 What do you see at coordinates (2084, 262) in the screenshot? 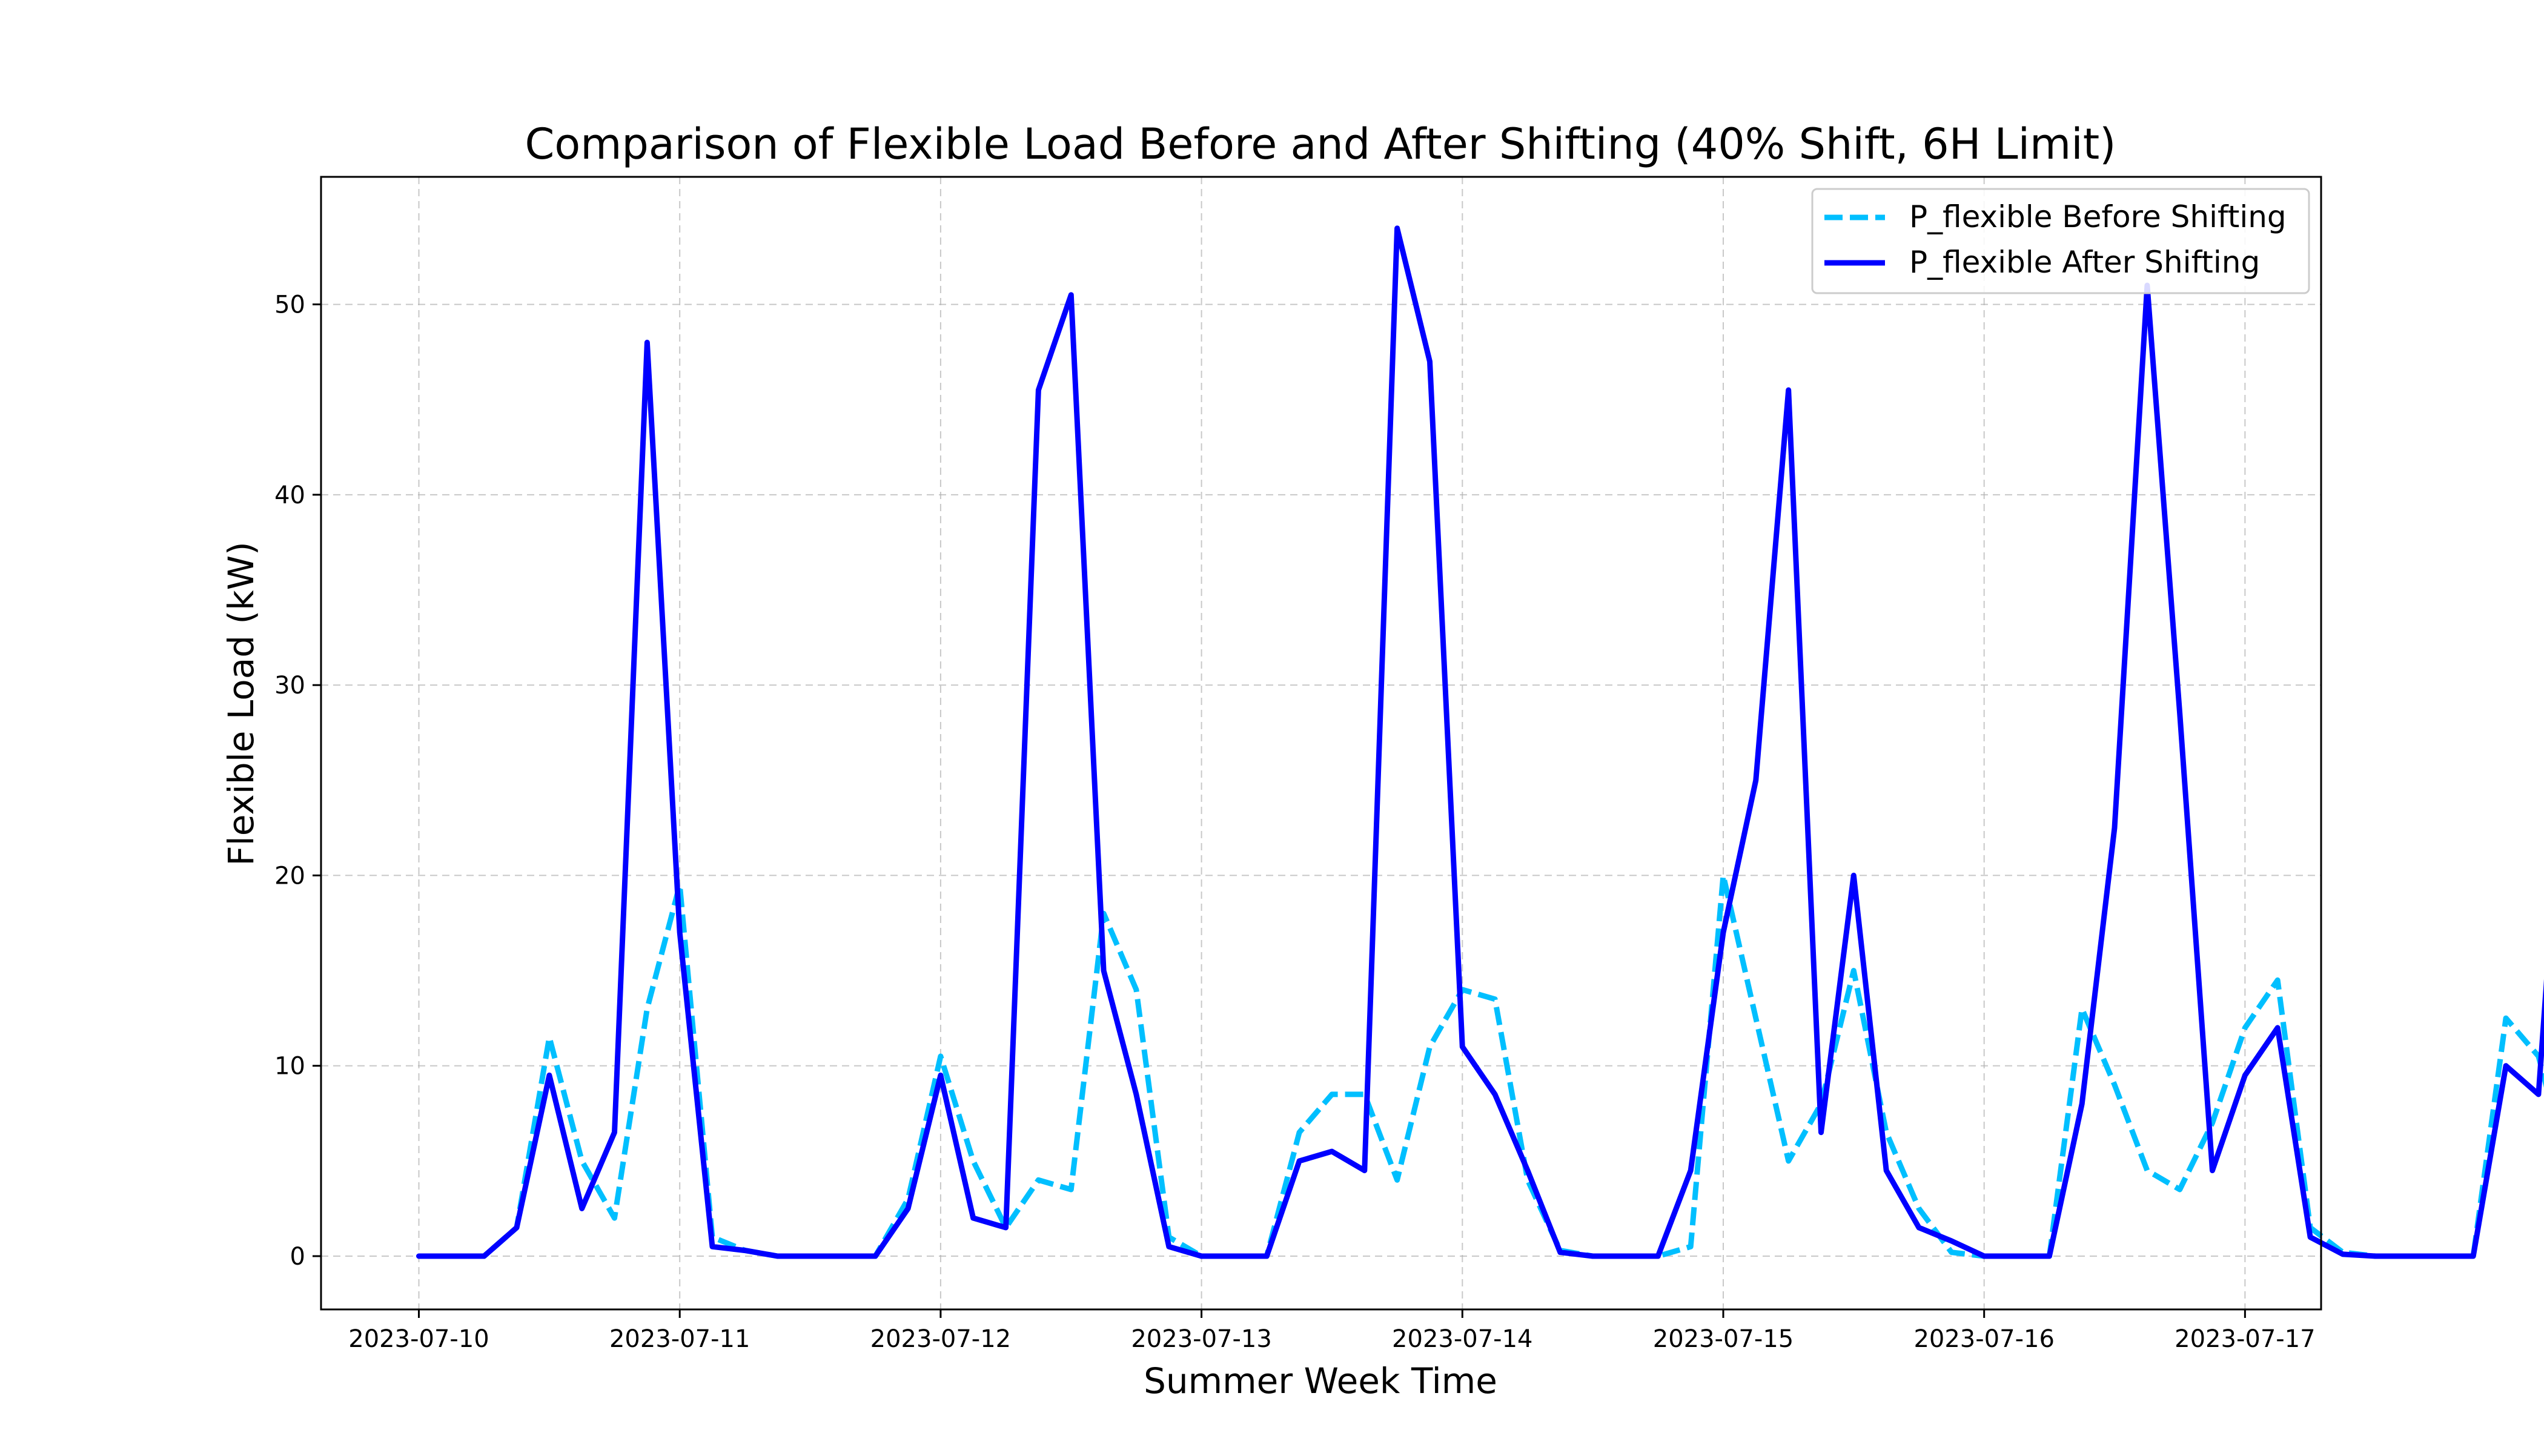
I see `legend-label-after: P_flexible After Shifting` at bounding box center [2084, 262].